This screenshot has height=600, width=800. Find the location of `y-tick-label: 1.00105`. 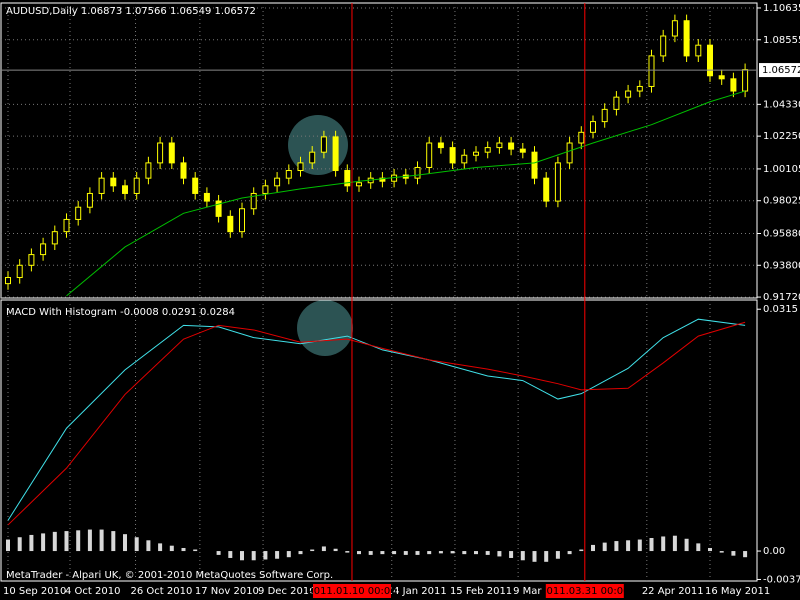

y-tick-label: 1.00105 is located at coordinates (781, 169).